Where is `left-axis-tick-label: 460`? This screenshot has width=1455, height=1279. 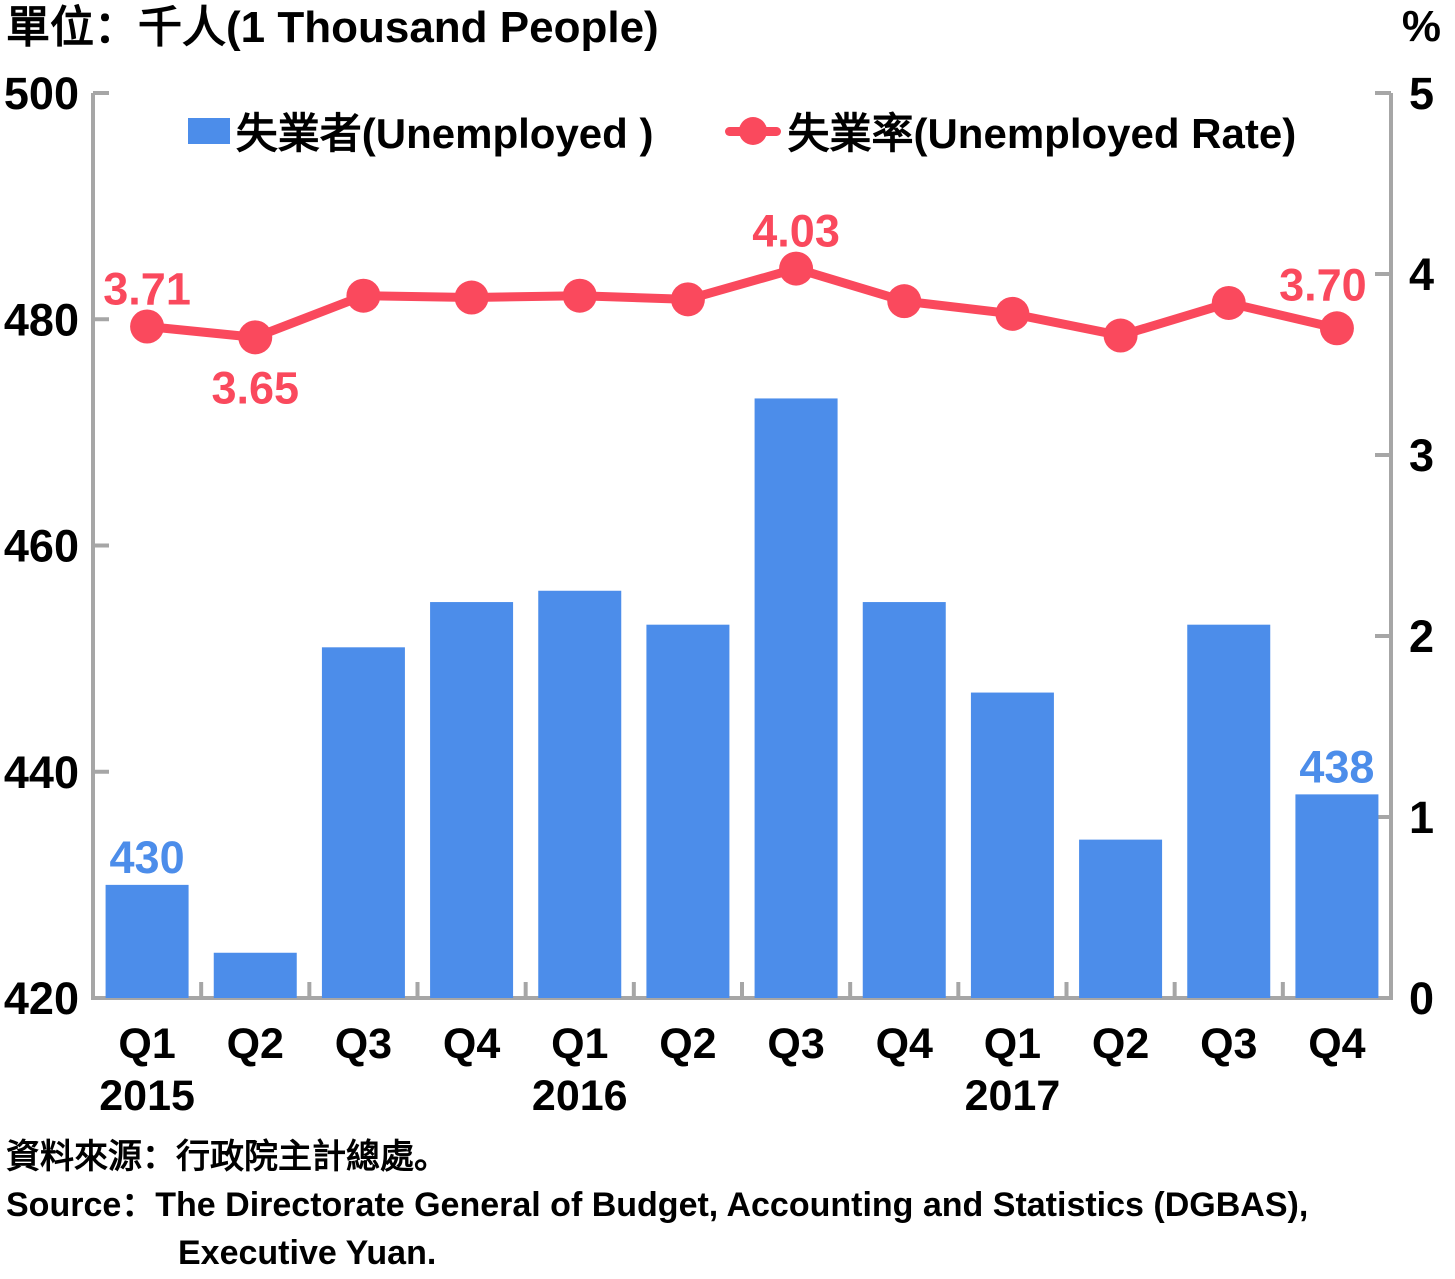 left-axis-tick-label: 460 is located at coordinates (41, 546).